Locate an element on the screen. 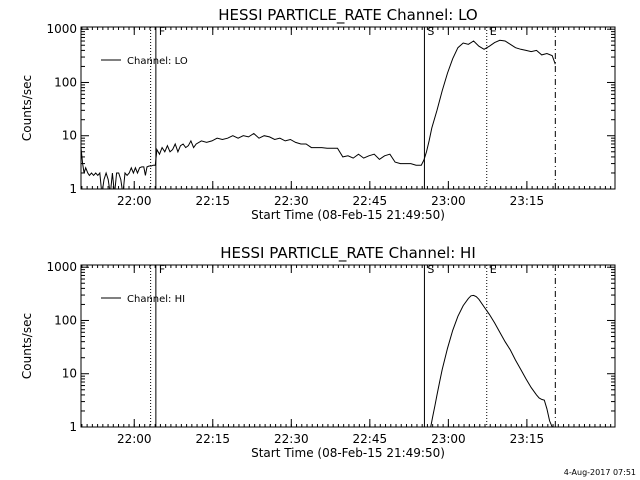 This screenshot has width=640, height=480. marker-label: E is located at coordinates (493, 269).